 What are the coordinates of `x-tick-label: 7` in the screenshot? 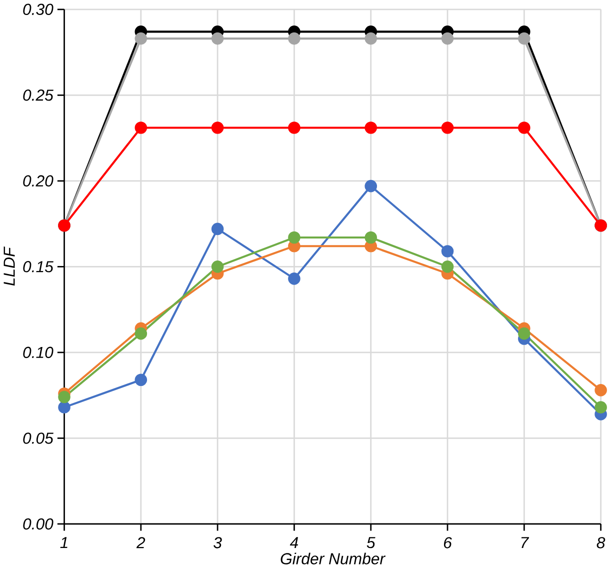 It's located at (525, 542).